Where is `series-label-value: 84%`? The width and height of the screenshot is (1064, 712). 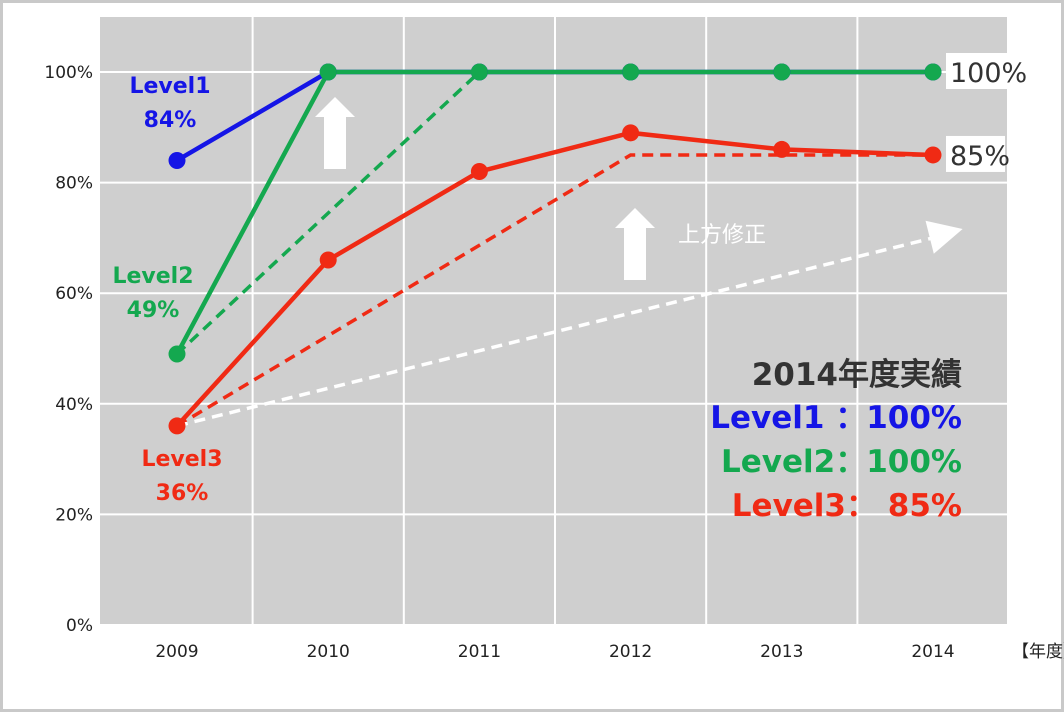 series-label-value: 84% is located at coordinates (170, 120).